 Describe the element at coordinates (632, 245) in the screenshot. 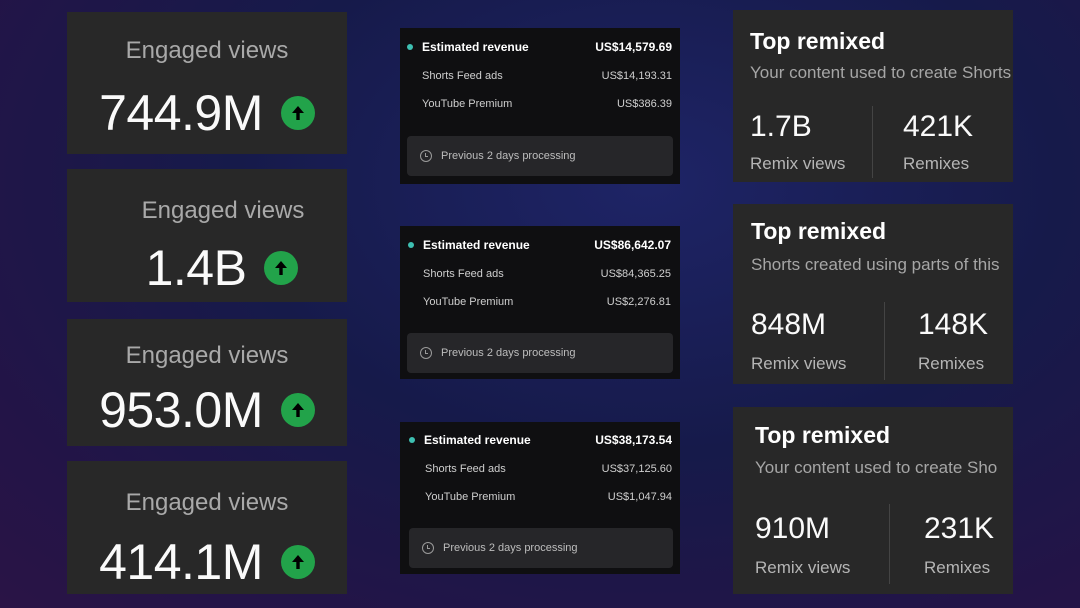

I see `revenue-total: US$86,642.07` at that location.